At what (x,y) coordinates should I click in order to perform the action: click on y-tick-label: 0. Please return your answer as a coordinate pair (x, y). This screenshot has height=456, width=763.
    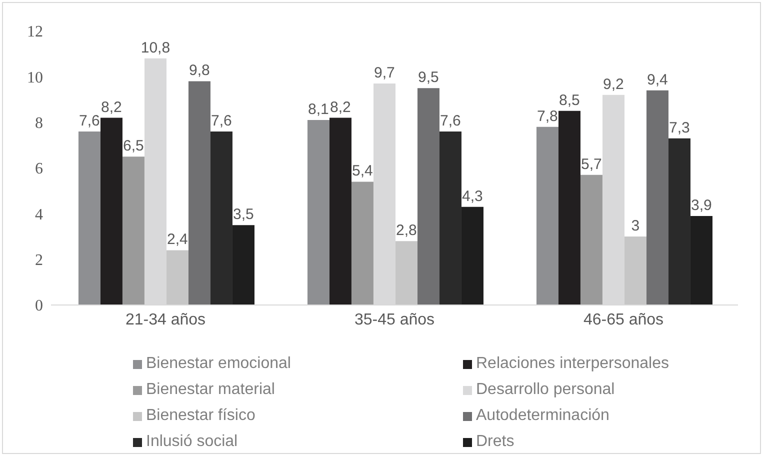
    Looking at the image, I should click on (39, 306).